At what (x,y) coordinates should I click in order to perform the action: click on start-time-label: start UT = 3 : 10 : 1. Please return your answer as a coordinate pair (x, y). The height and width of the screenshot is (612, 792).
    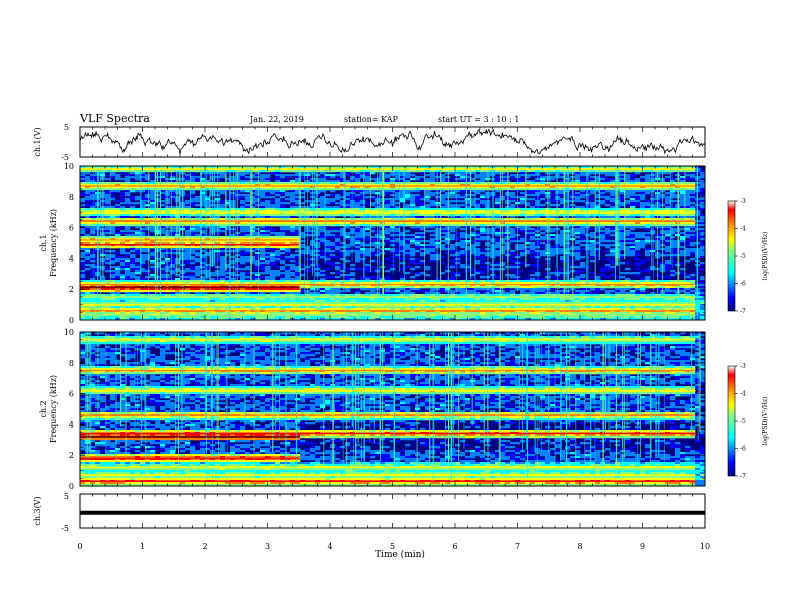
    Looking at the image, I should click on (478, 119).